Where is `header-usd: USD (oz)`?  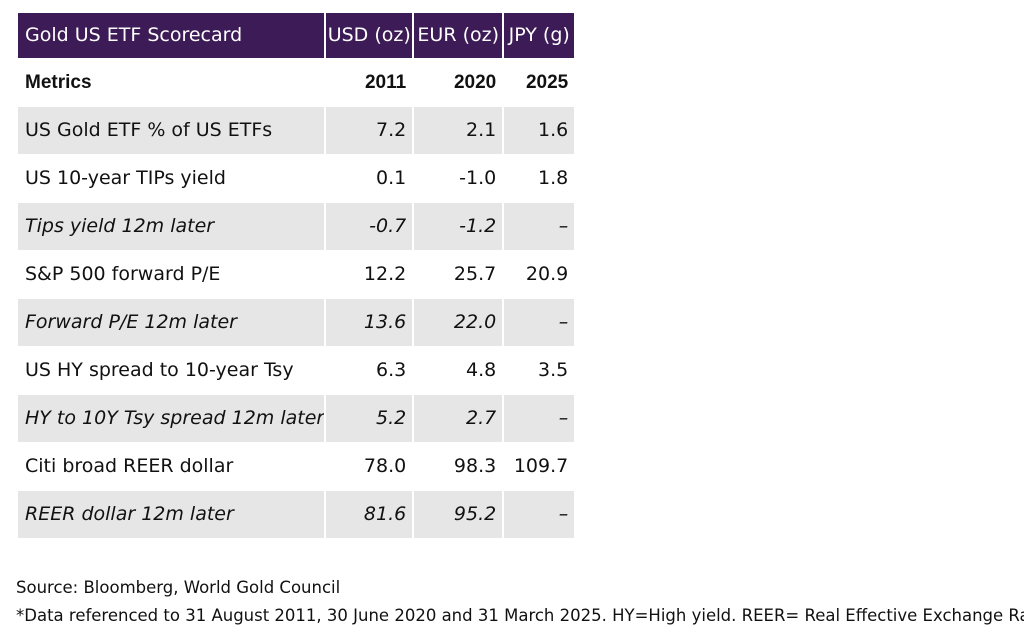
header-usd: USD (oz) is located at coordinates (370, 36).